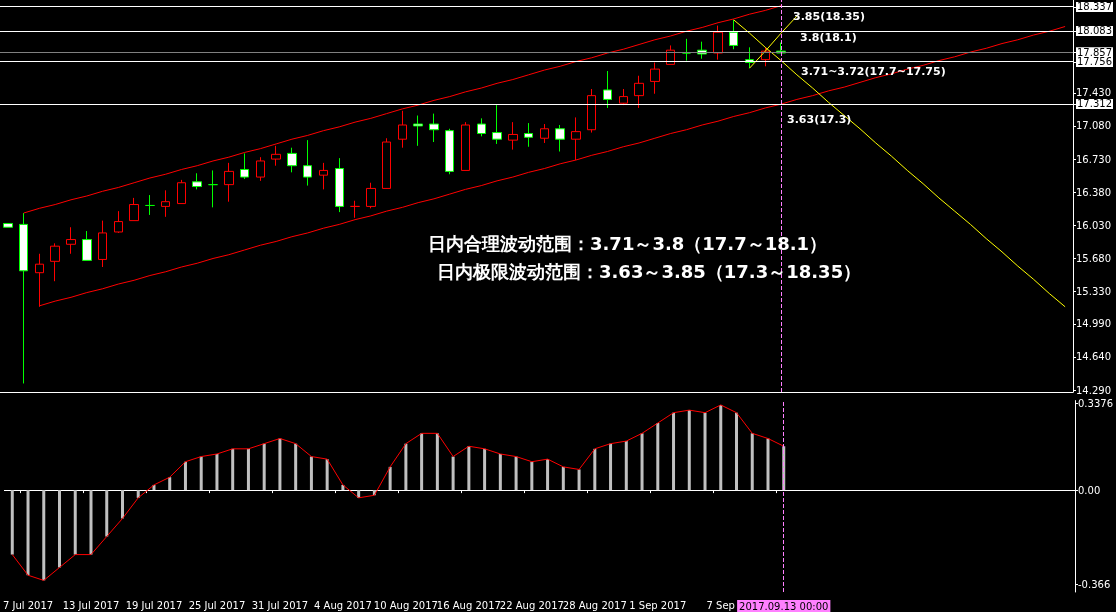  Describe the element at coordinates (217, 605) in the screenshot. I see `x-tick-label: 25 Jul 2017` at that location.